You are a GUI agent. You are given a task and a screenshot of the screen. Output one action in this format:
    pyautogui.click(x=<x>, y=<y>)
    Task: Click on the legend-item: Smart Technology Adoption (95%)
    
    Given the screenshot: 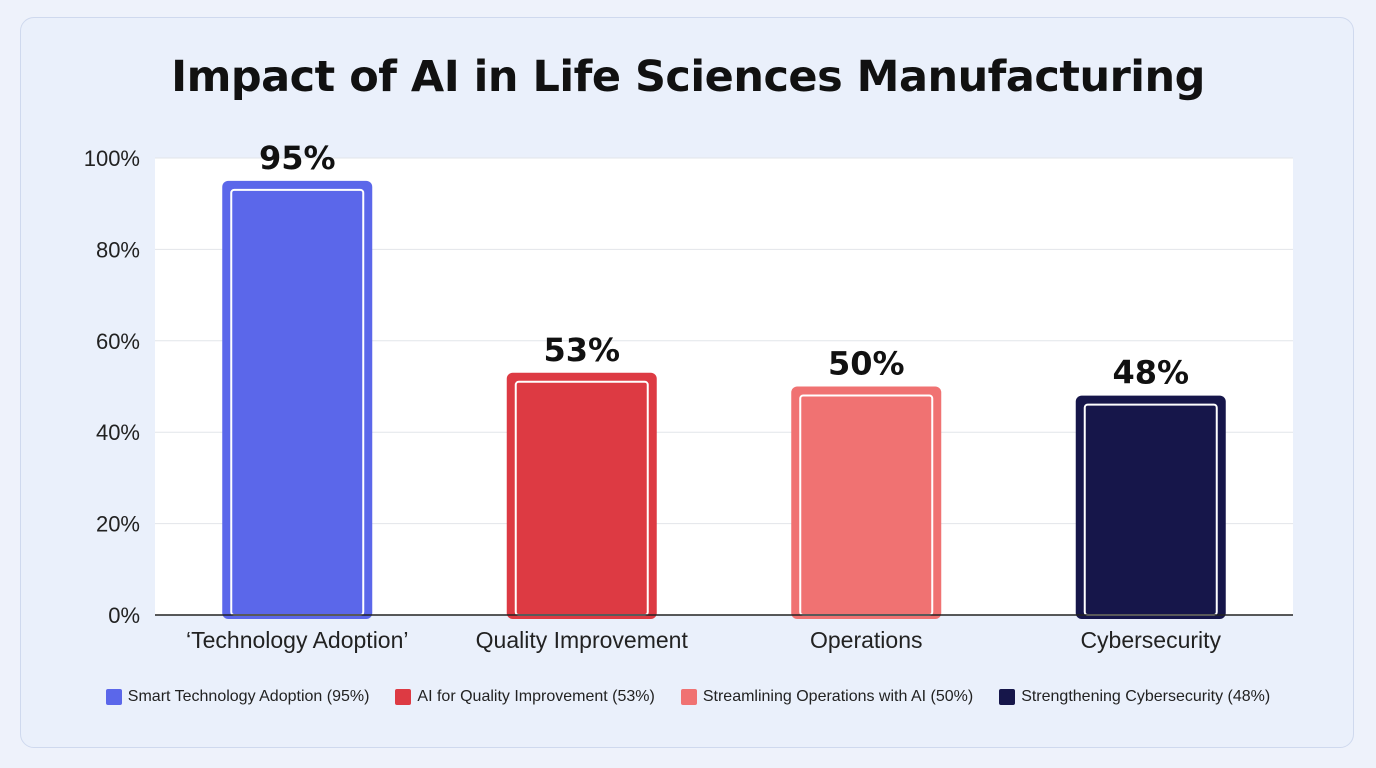 What is the action you would take?
    pyautogui.click(x=237, y=697)
    